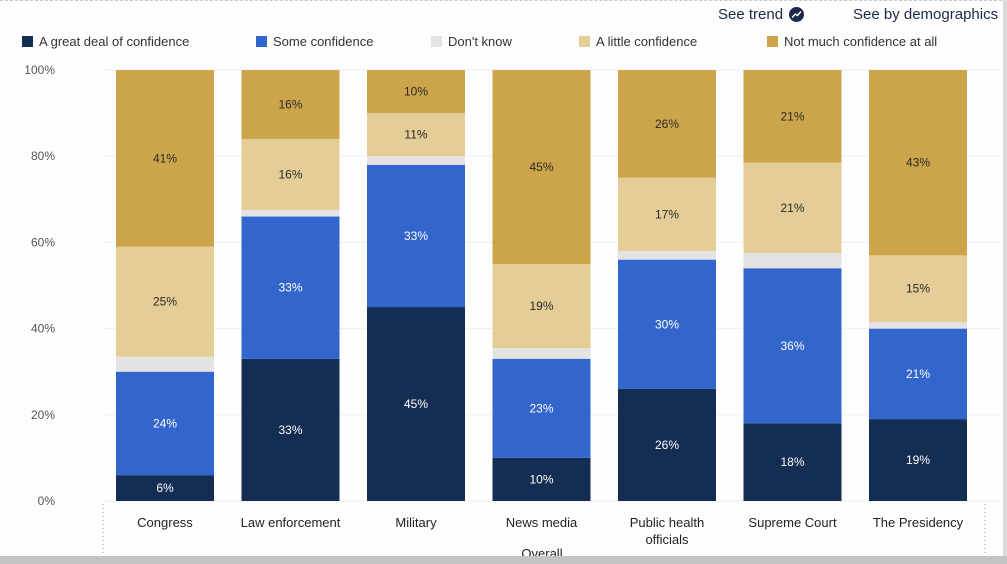 The image size is (1007, 564). I want to click on data-label: 41%, so click(165, 158).